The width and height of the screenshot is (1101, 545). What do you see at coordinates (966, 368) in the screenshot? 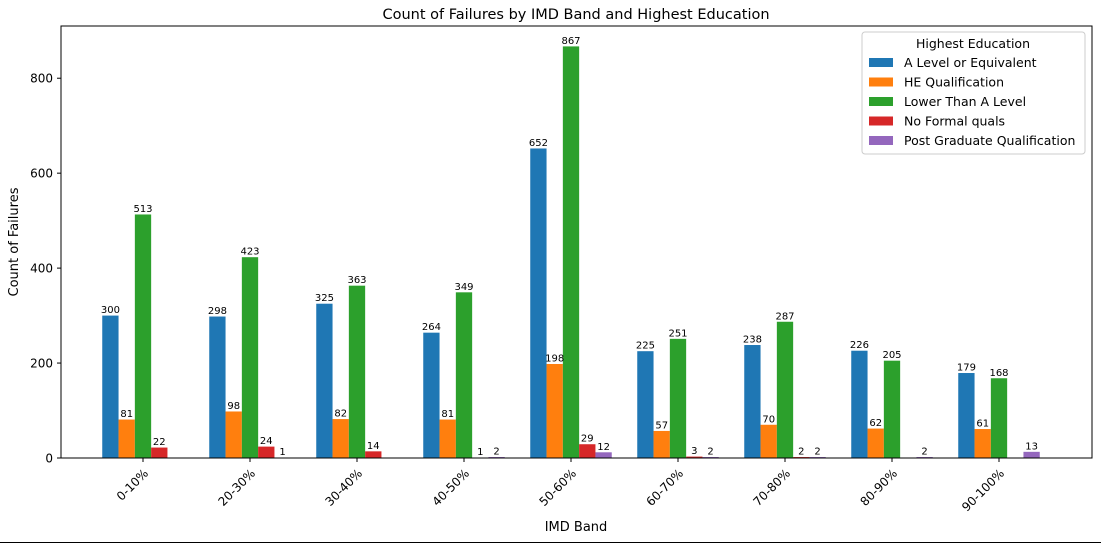
I see `bar-value-label: 179` at bounding box center [966, 368].